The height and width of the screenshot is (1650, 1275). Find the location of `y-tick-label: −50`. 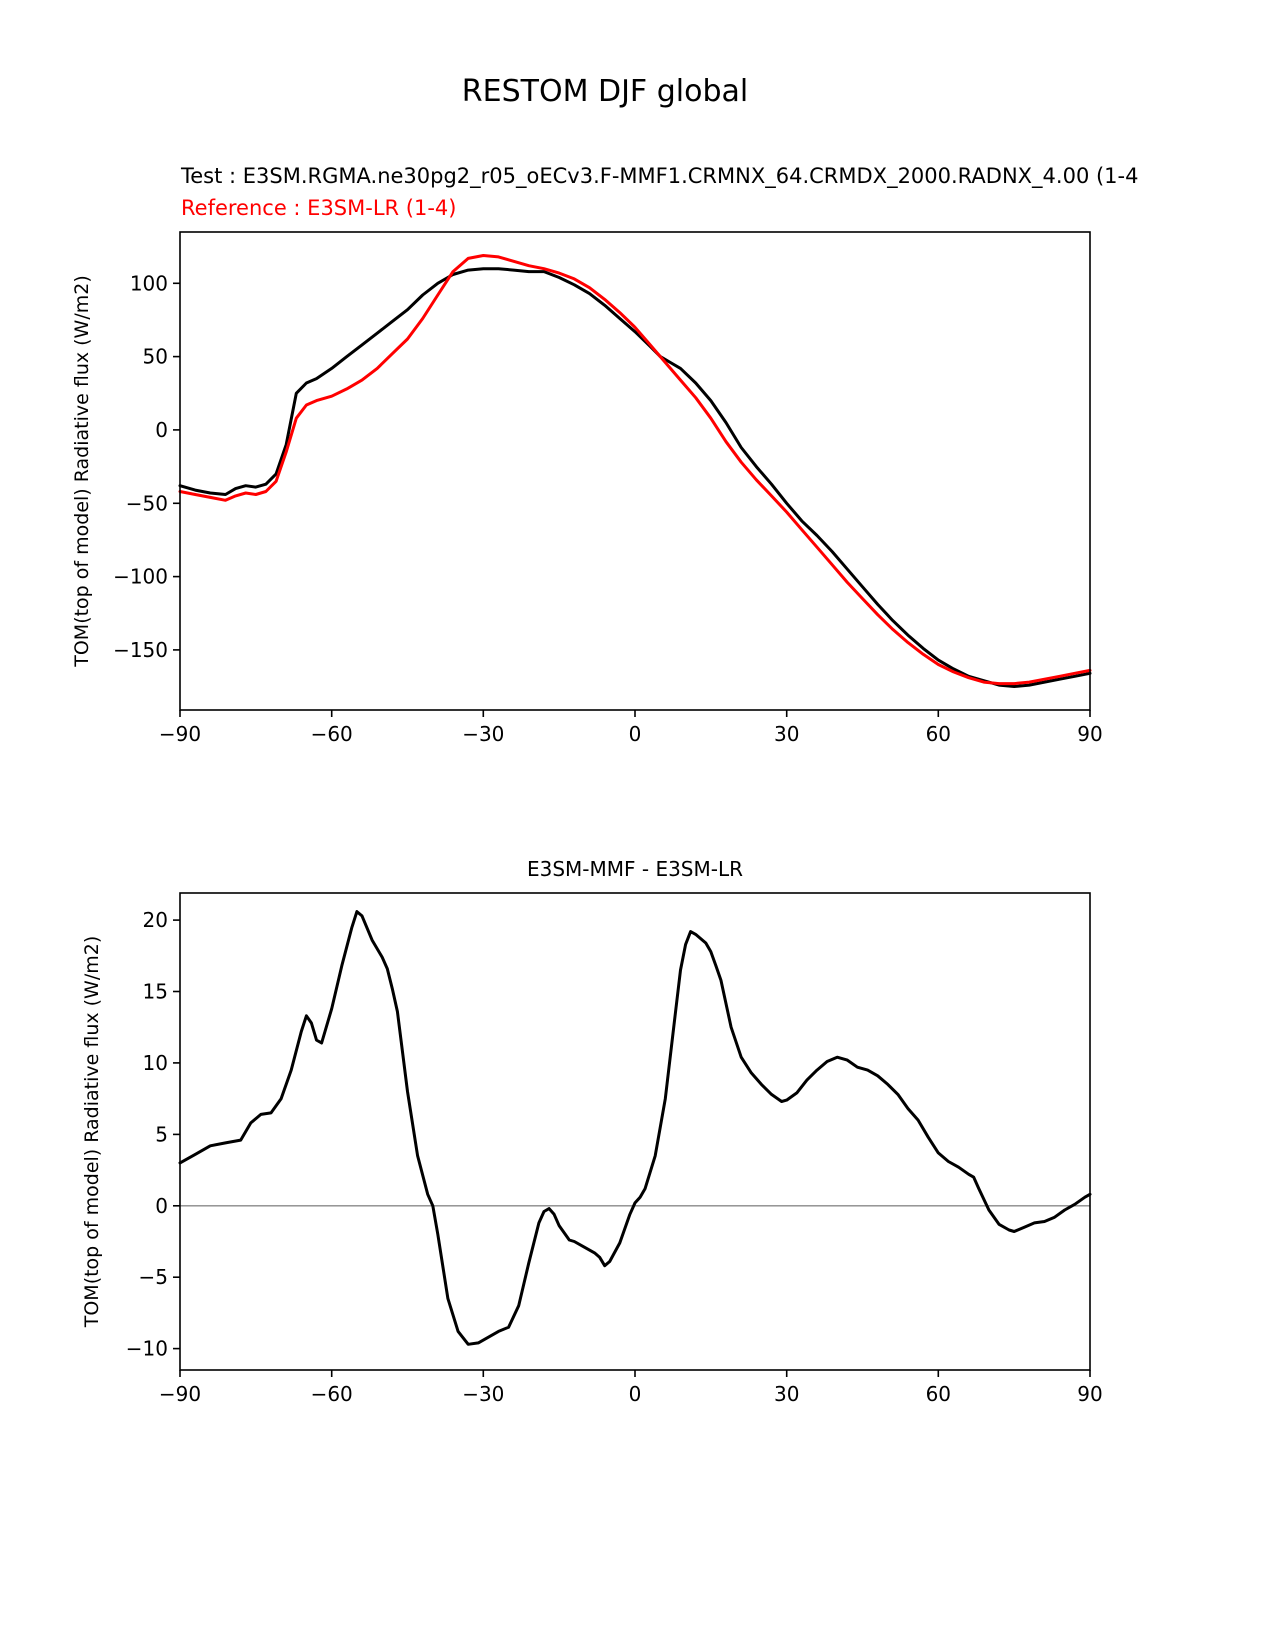

y-tick-label: −50 is located at coordinates (147, 503).